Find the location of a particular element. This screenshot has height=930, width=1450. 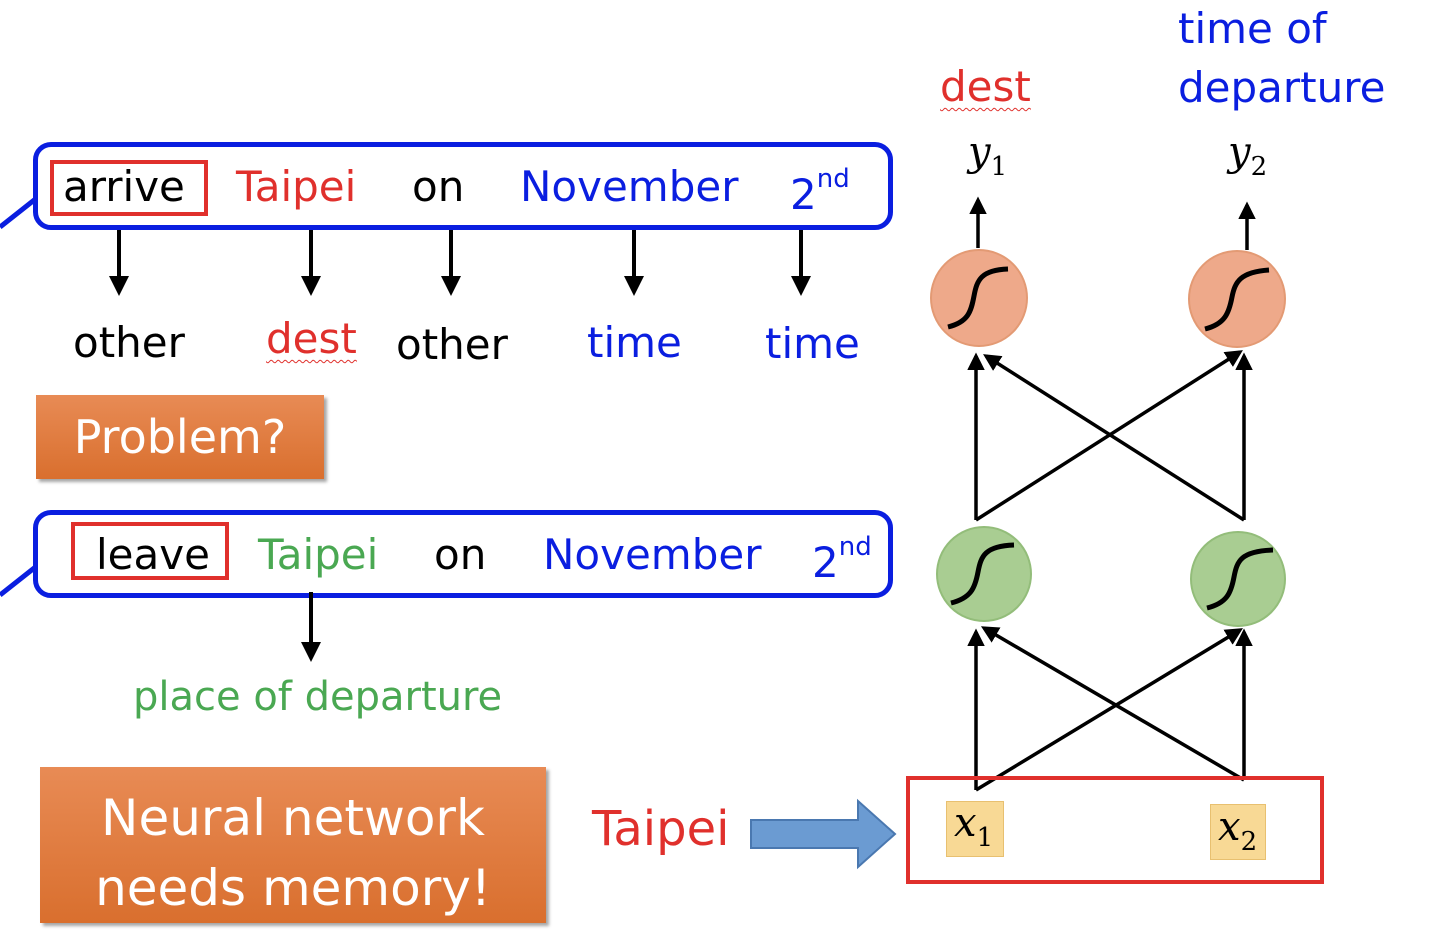

connection-x1-h2 is located at coordinates (1109, 710).